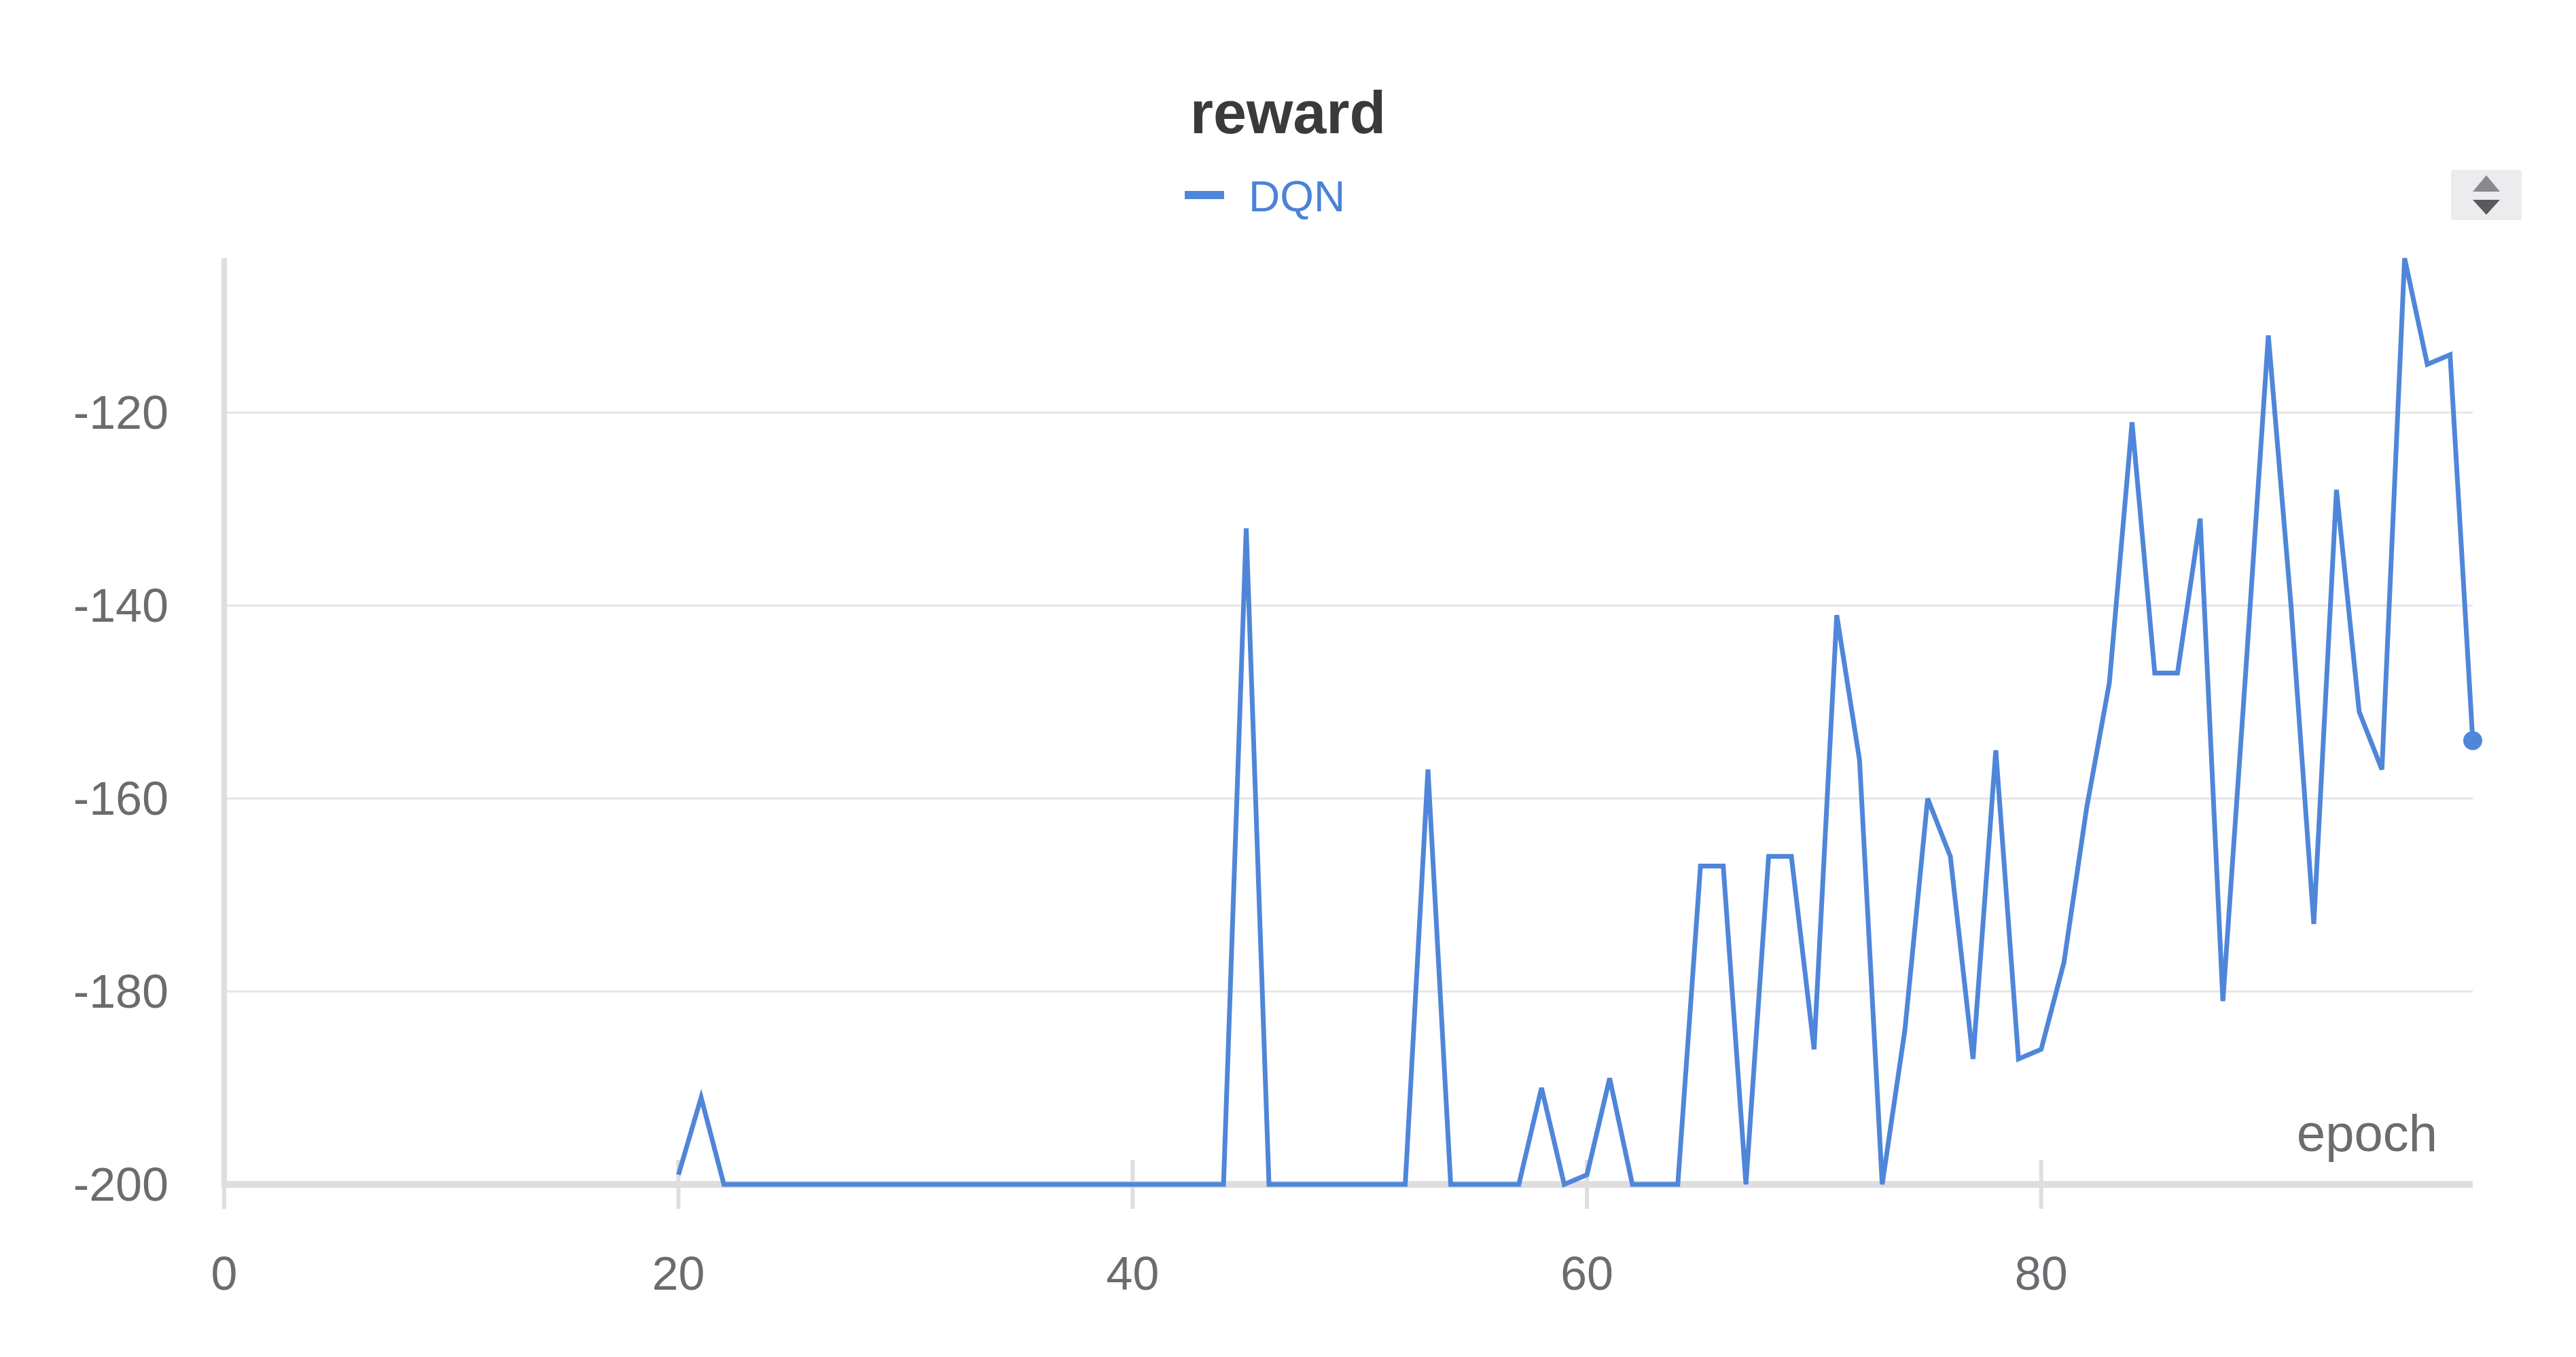 This screenshot has height=1357, width=2576. I want to click on chart-title: reward, so click(1288, 112).